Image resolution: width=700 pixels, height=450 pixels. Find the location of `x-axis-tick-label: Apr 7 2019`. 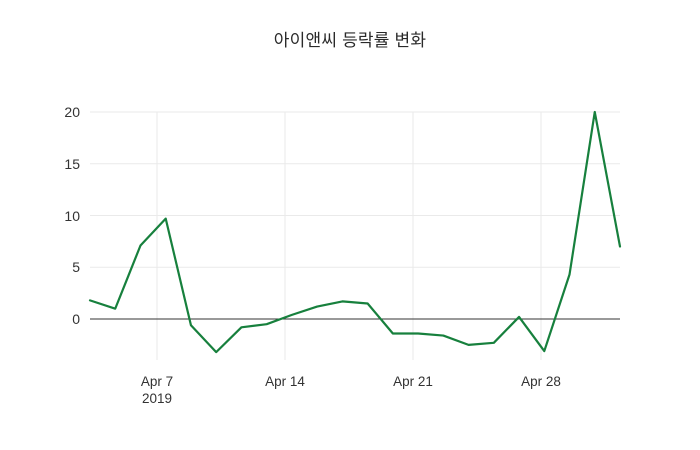

x-axis-tick-label: Apr 7 2019 is located at coordinates (157, 390).